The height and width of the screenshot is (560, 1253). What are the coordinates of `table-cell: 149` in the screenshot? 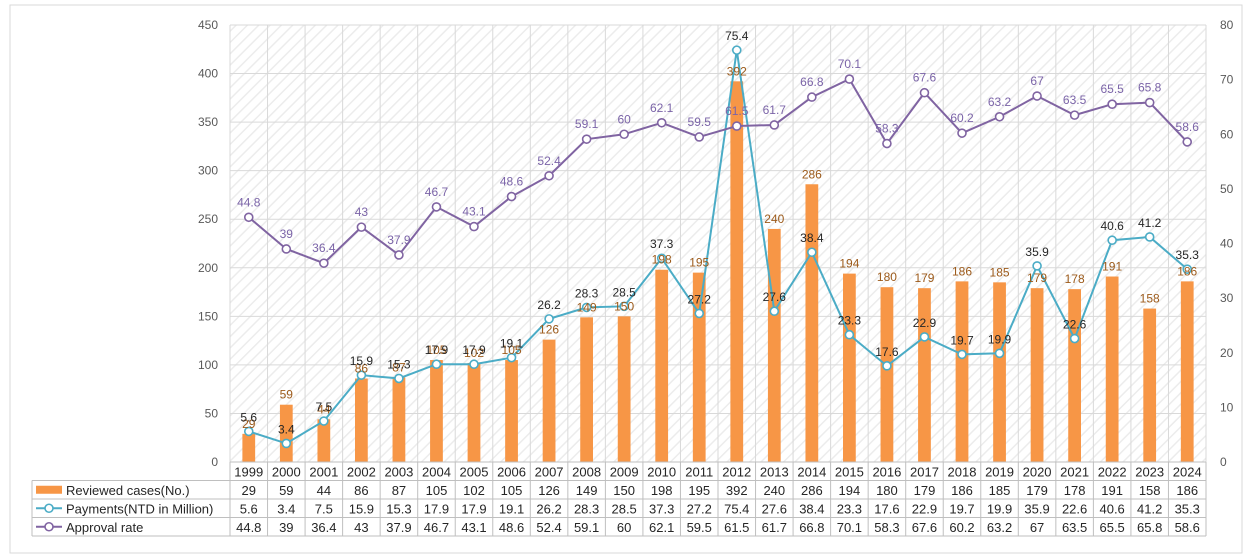 It's located at (587, 490).